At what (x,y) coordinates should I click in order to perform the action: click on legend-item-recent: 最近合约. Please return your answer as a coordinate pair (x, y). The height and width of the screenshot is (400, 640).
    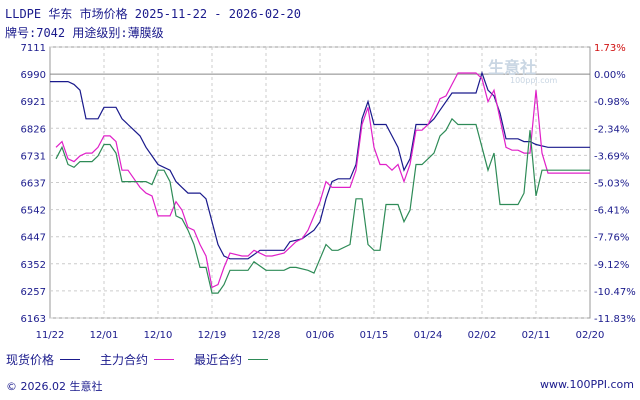
    Looking at the image, I should click on (231, 359).